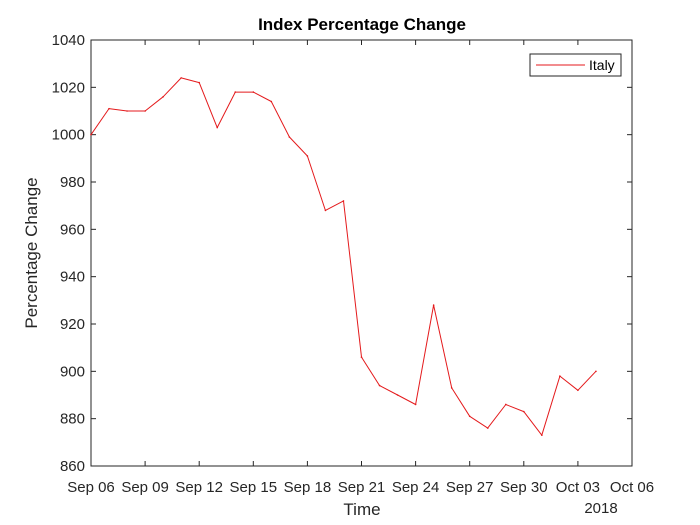 This screenshot has height=525, width=700. I want to click on legend-label: Italy, so click(602, 65).